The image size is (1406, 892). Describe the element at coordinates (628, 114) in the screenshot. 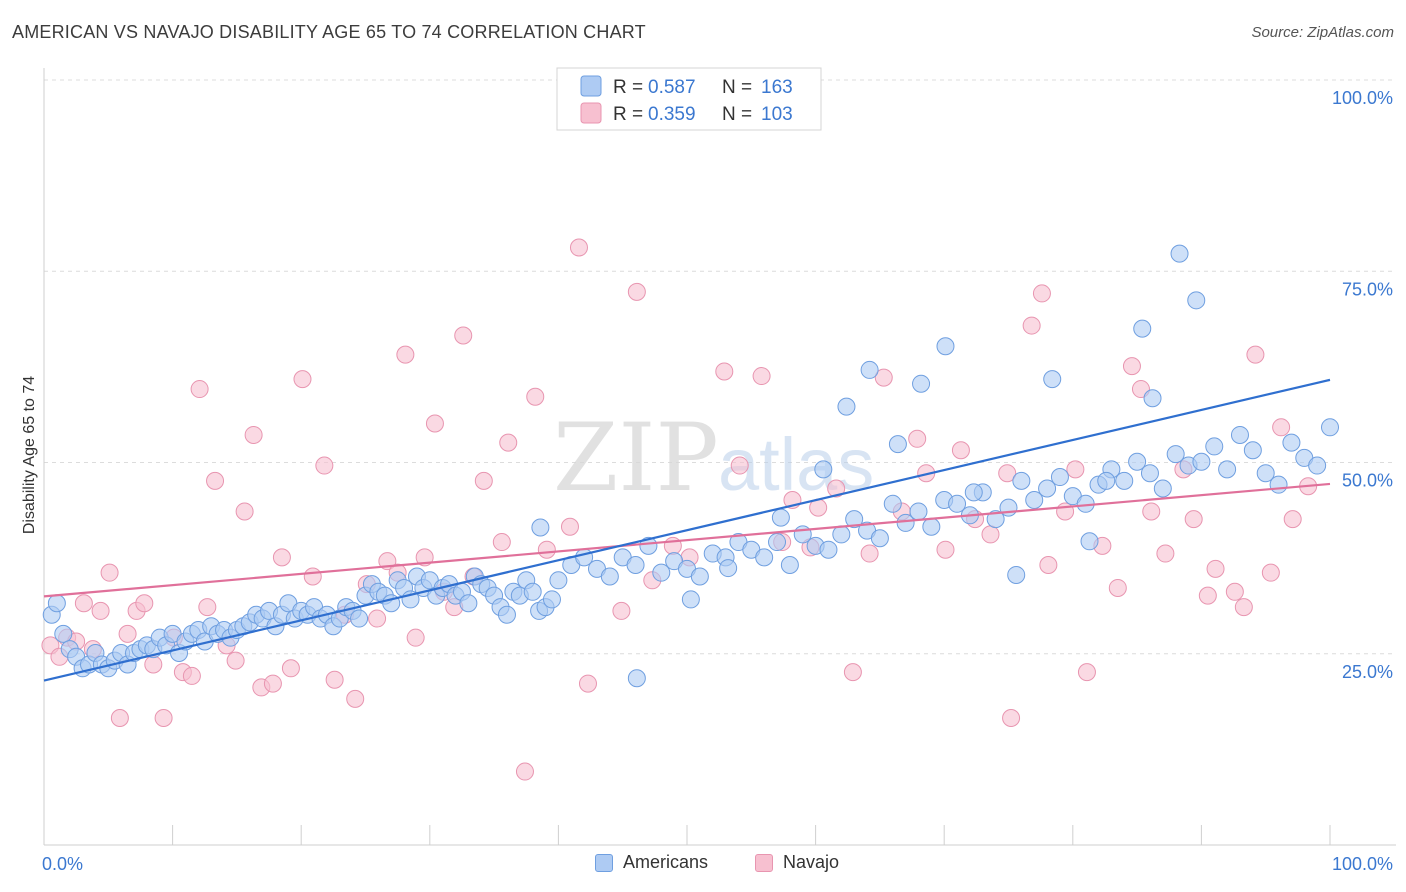

I see `navajo-r-label: R =` at that location.